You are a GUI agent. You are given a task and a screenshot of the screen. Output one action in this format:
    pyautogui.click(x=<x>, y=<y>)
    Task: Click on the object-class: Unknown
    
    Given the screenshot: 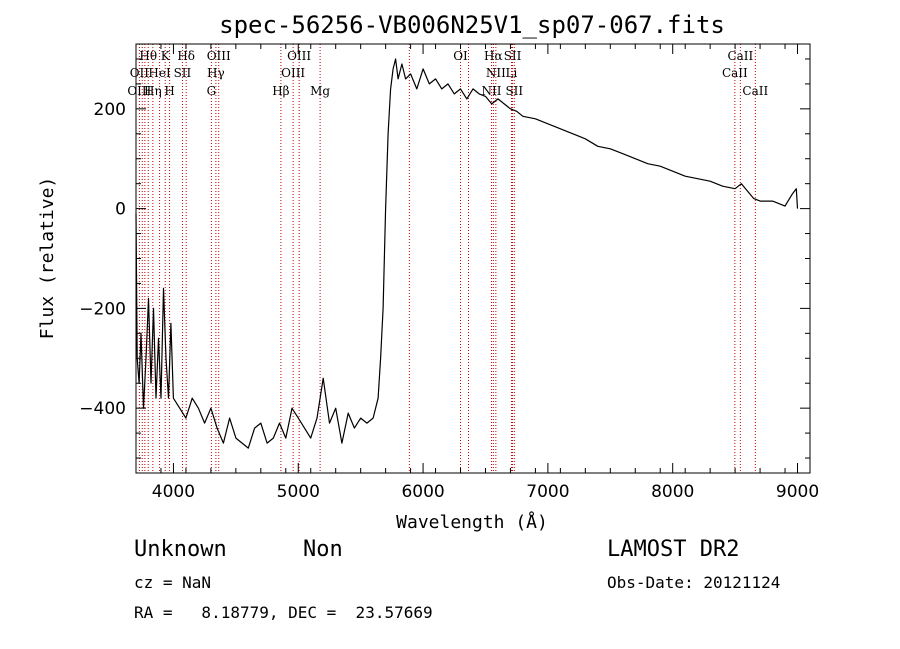 What is the action you would take?
    pyautogui.click(x=180, y=549)
    